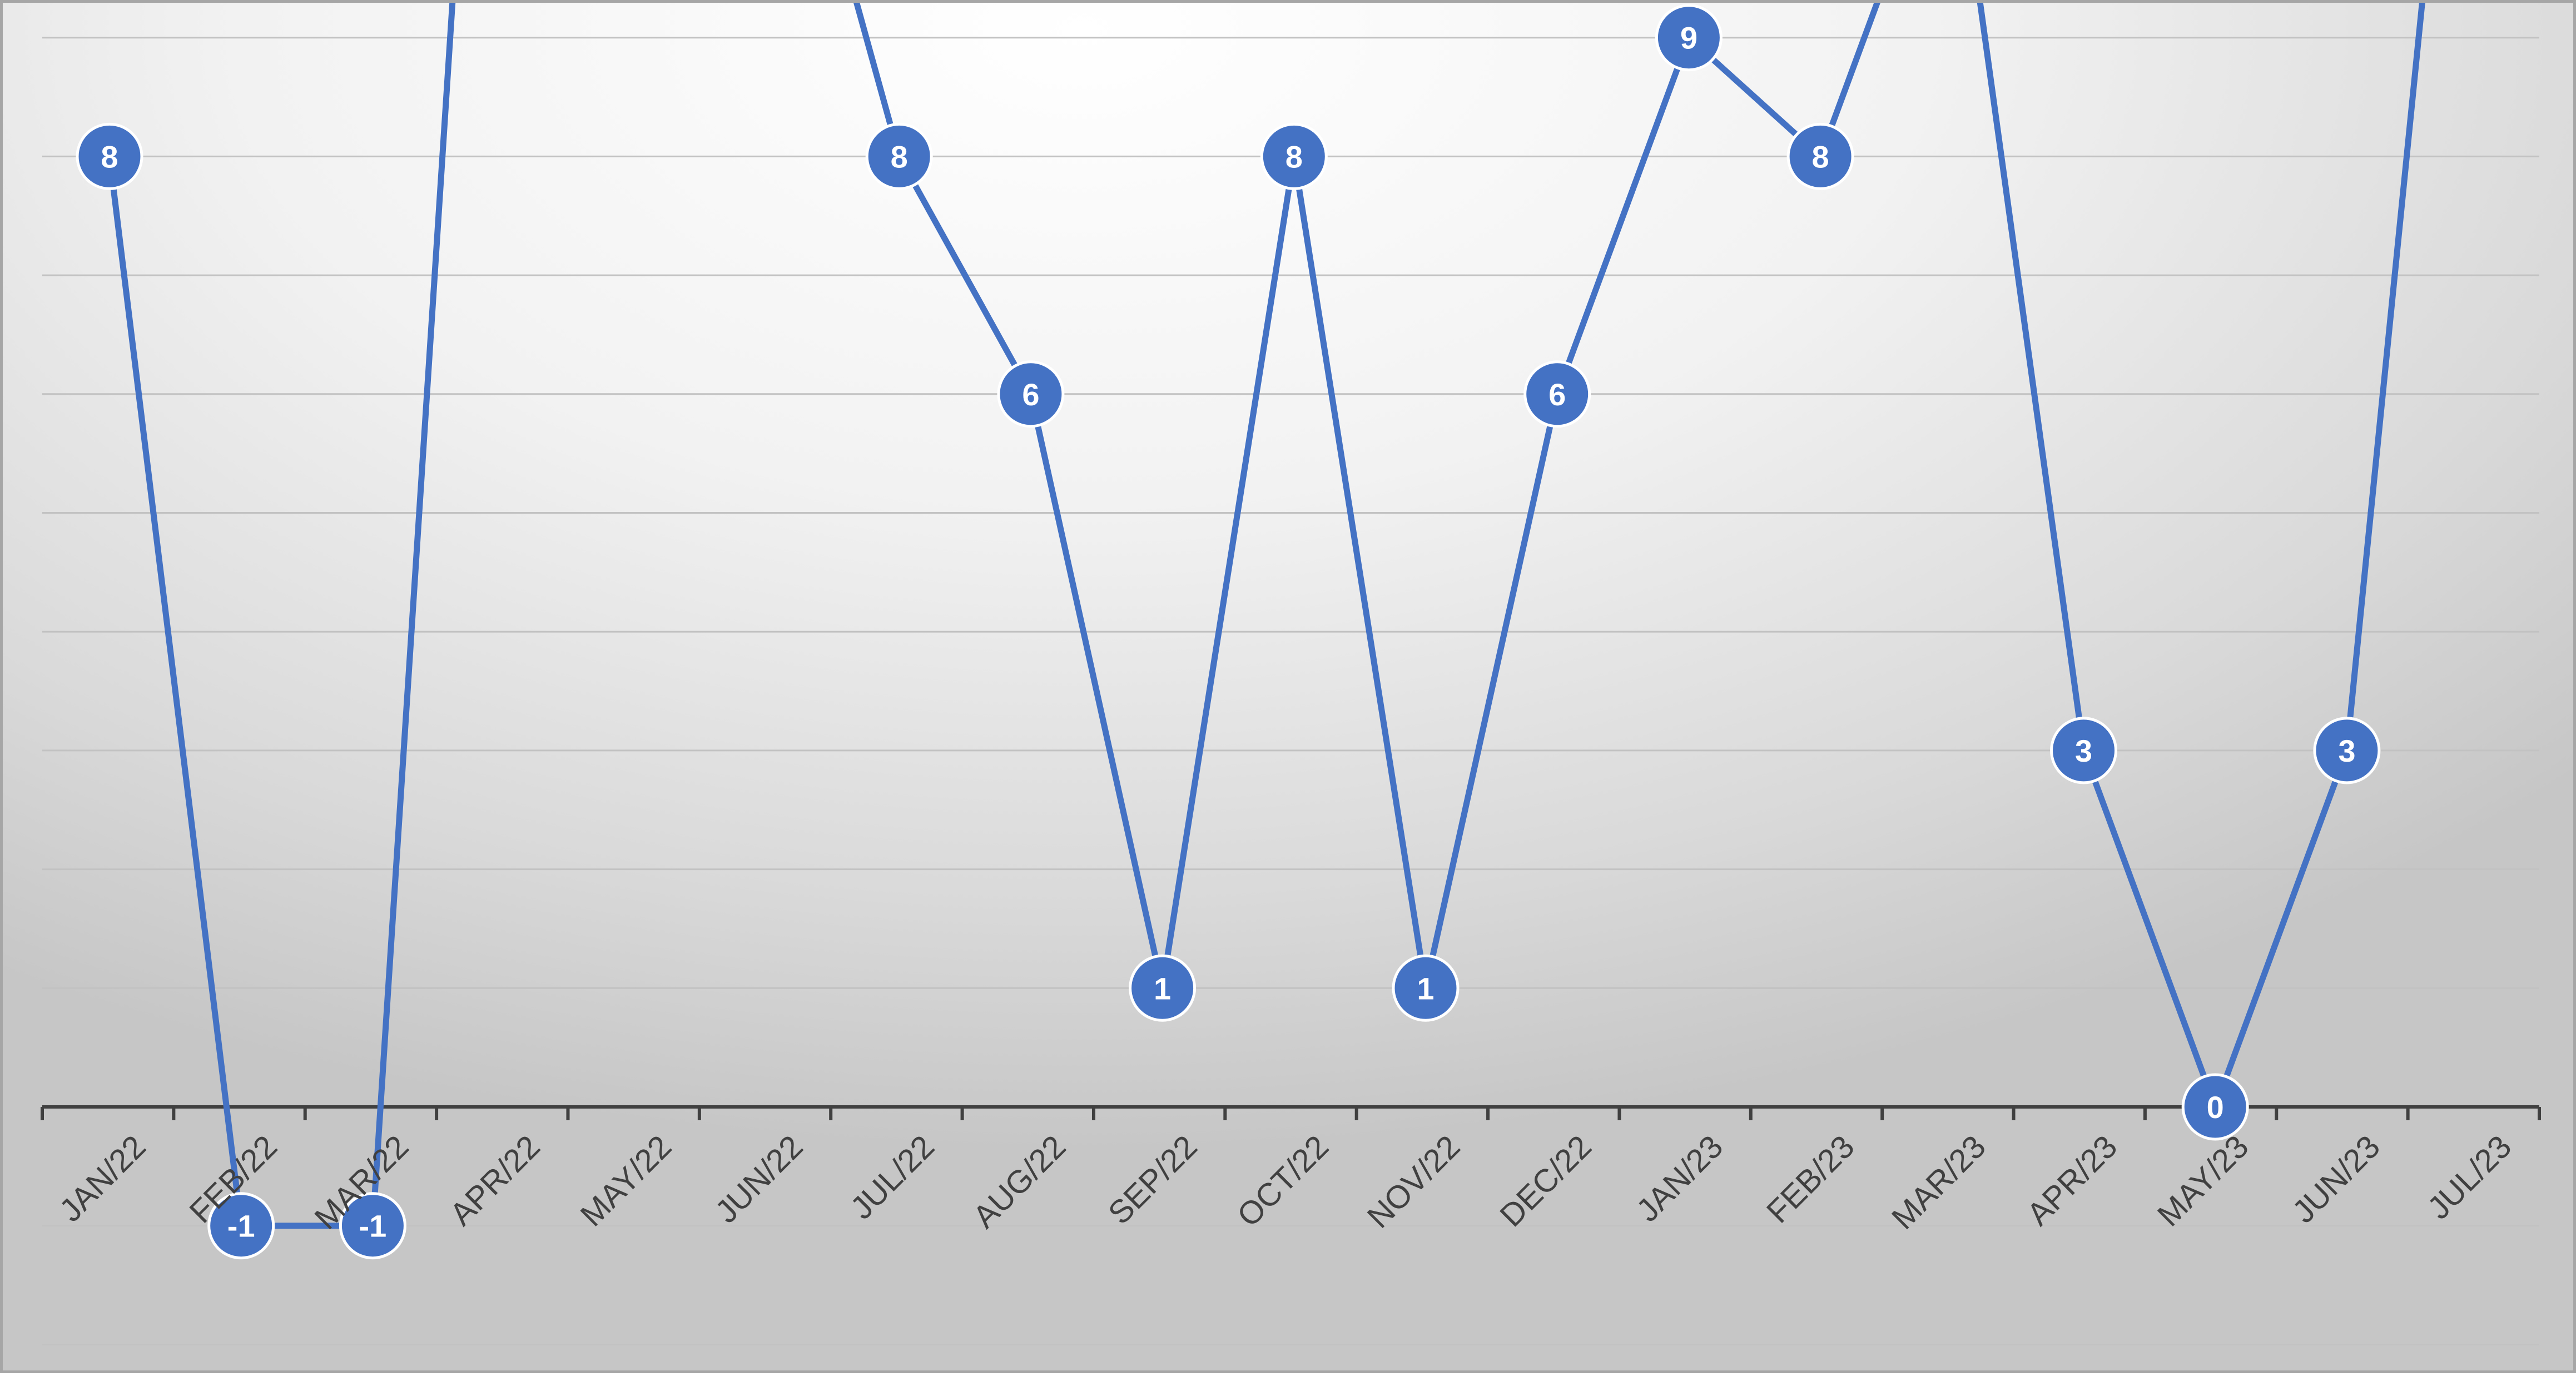  I want to click on x-tick-label: APR/22, so click(495, 1181).